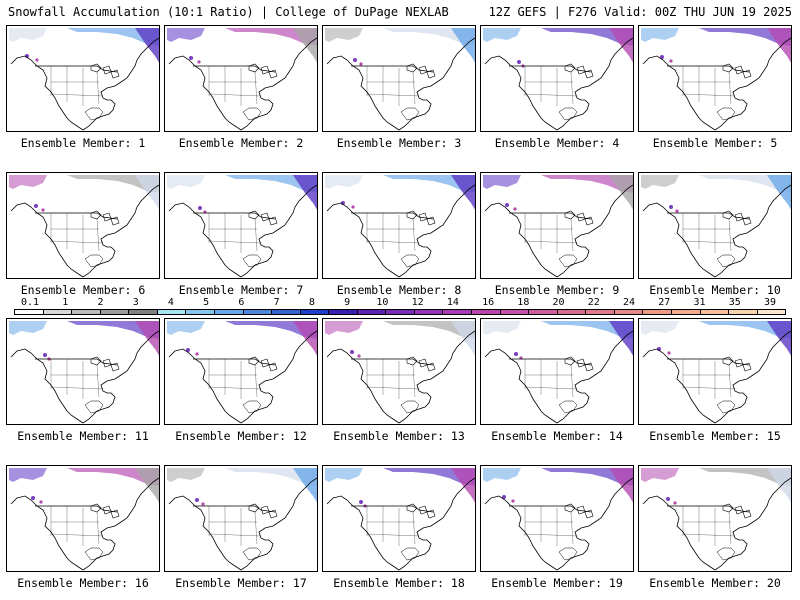 The image size is (800, 600). I want to click on colorbar-swatches, so click(400, 312).